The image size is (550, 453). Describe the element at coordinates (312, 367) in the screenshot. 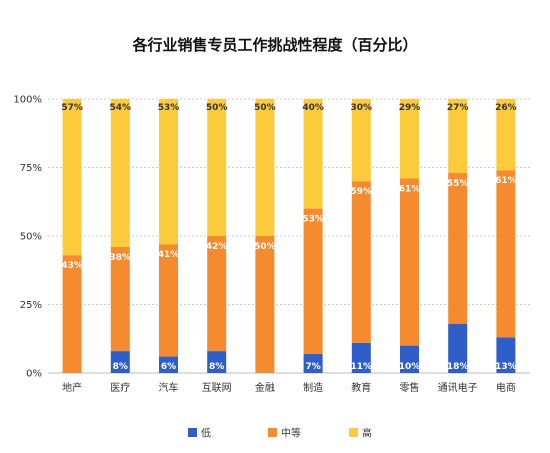

I see `data-label: 7%` at that location.